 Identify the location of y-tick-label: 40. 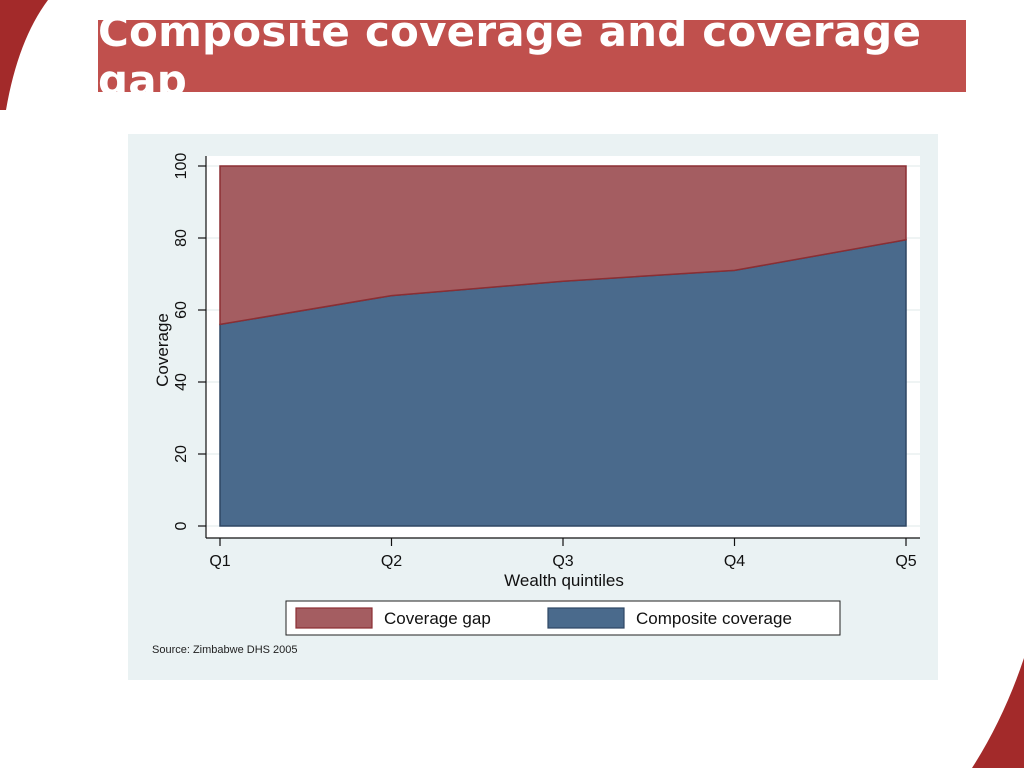
(181, 382).